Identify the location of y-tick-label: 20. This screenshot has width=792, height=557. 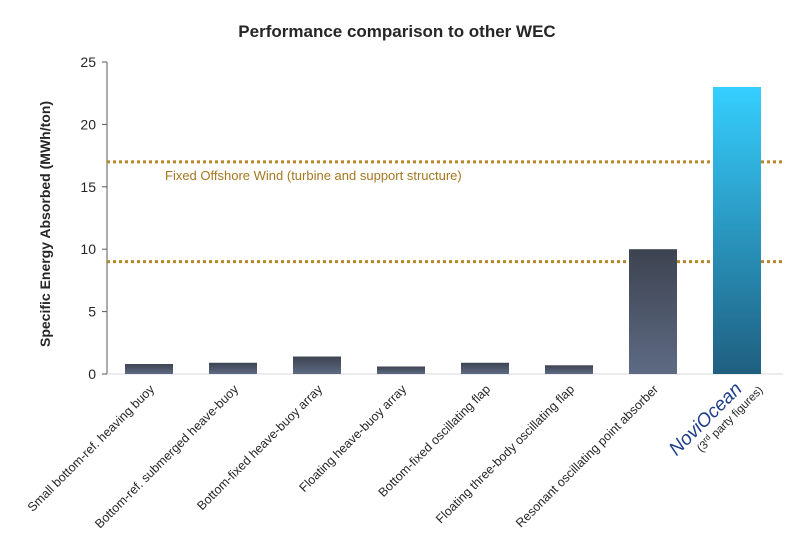
(88, 124).